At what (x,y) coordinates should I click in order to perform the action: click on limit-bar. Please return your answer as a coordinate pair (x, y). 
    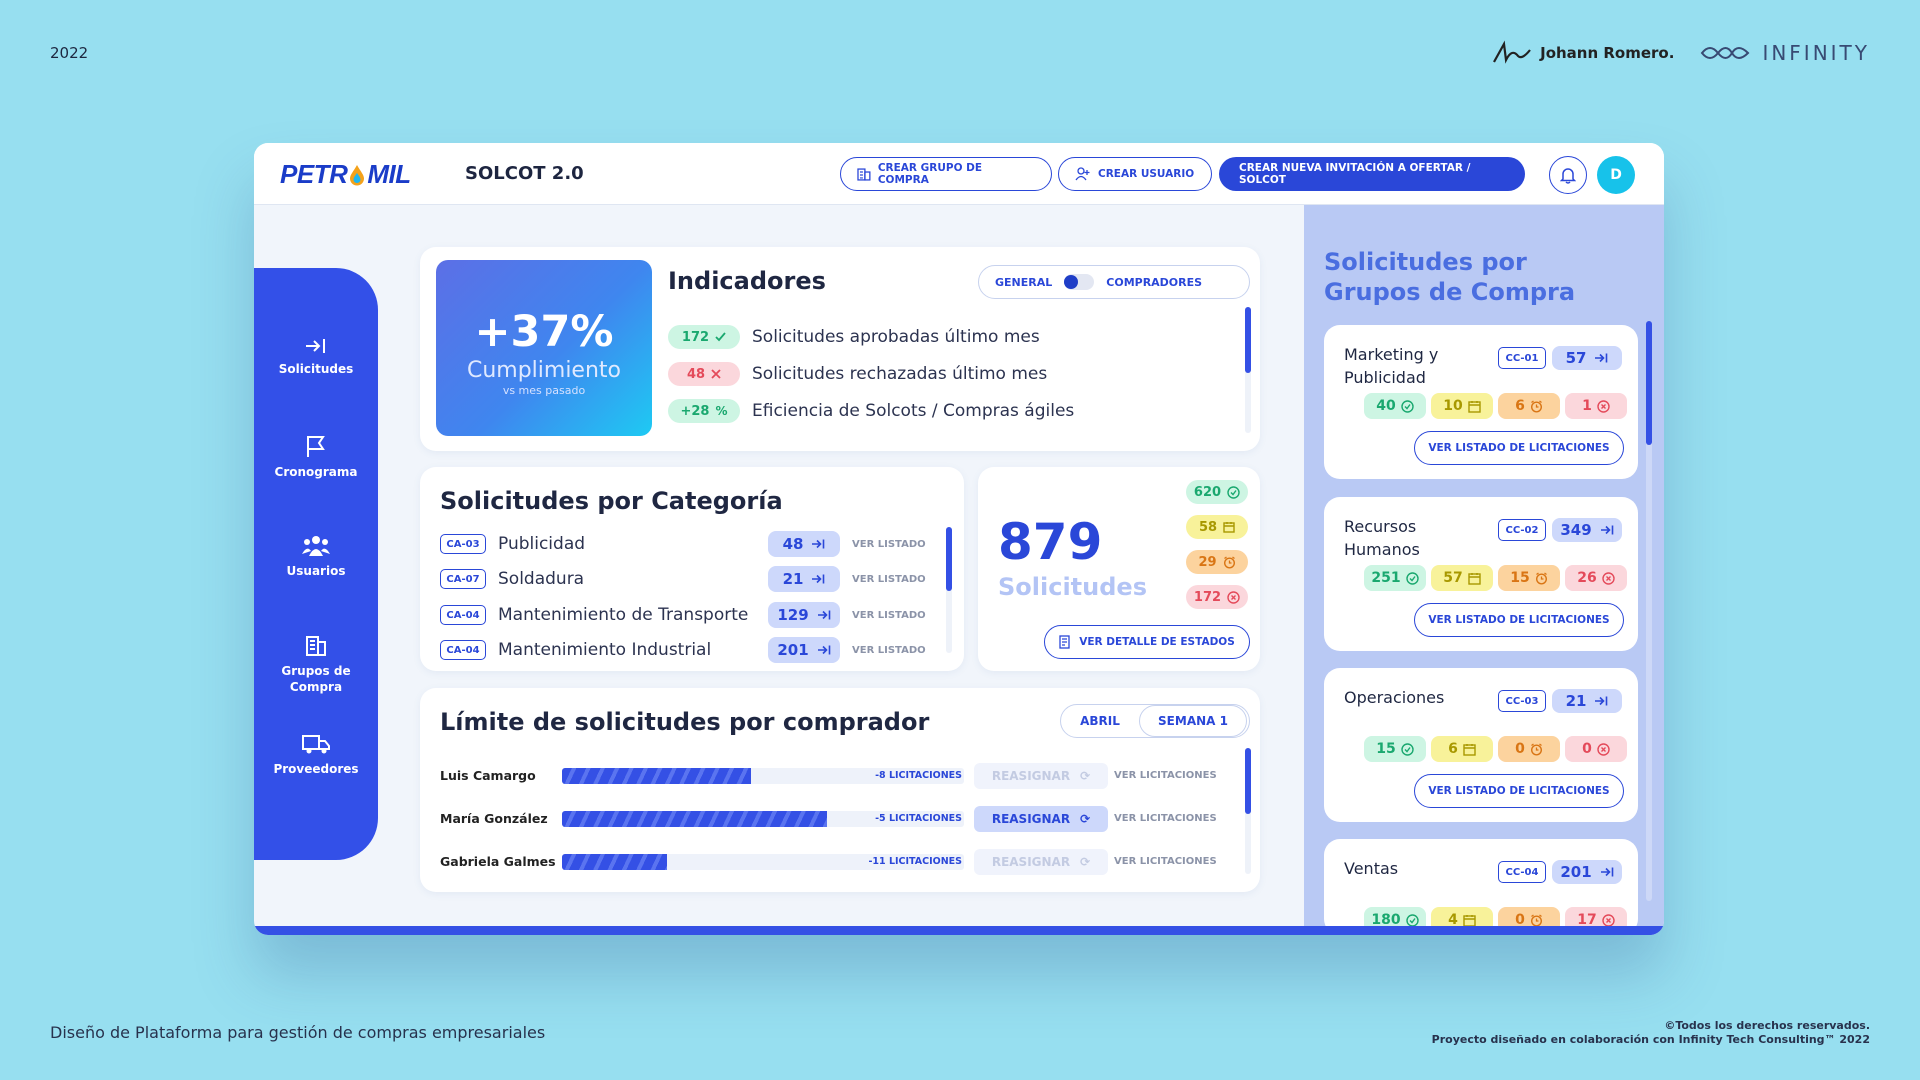
    Looking at the image, I should click on (763, 776).